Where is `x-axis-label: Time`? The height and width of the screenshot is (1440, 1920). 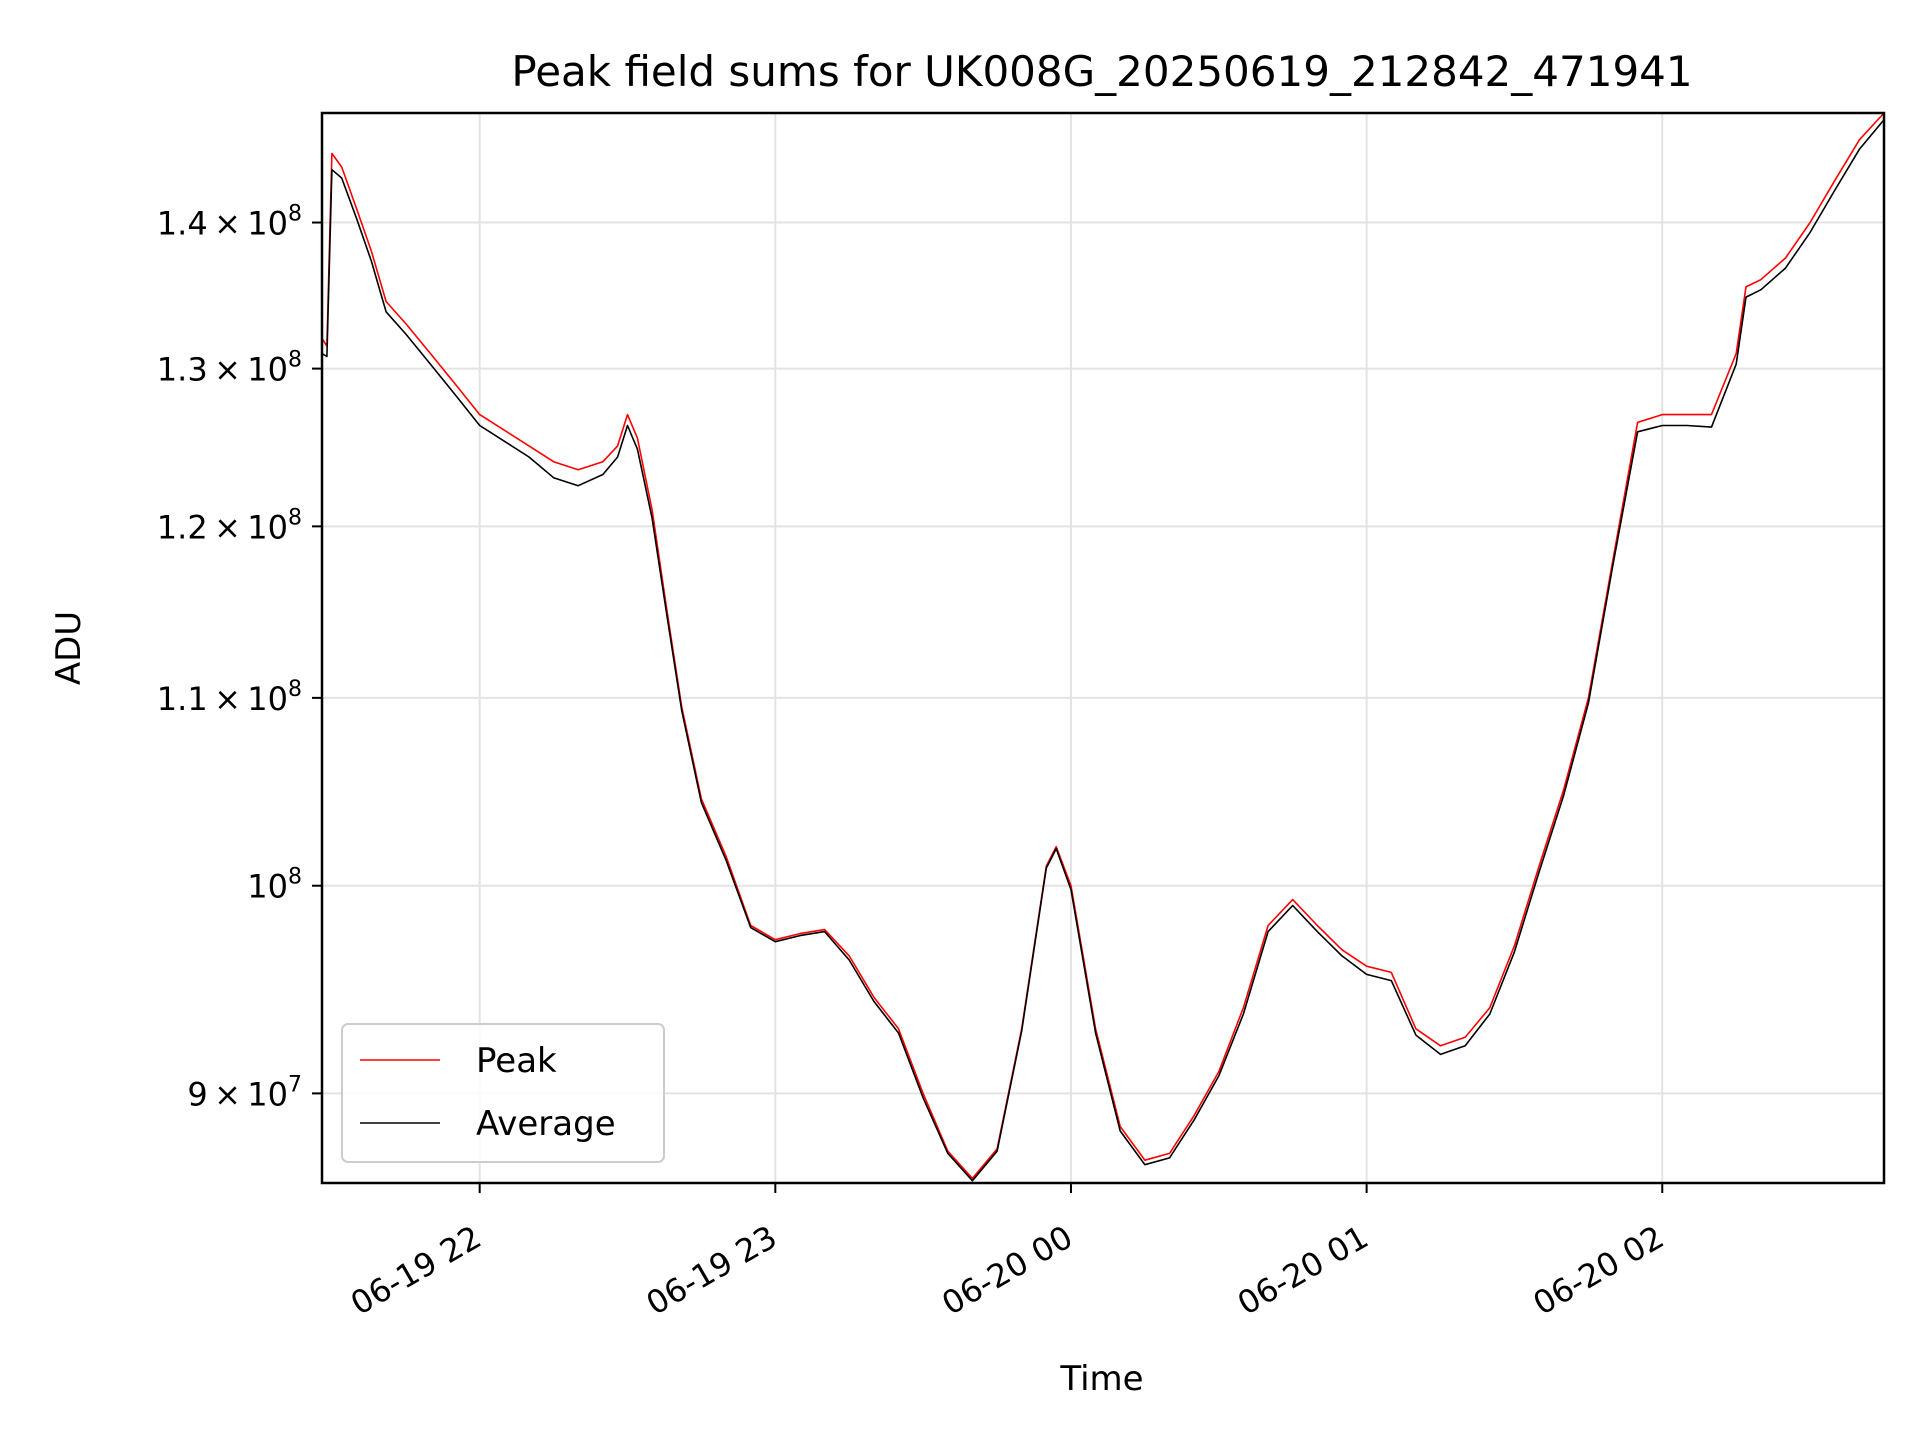
x-axis-label: Time is located at coordinates (1101, 1379).